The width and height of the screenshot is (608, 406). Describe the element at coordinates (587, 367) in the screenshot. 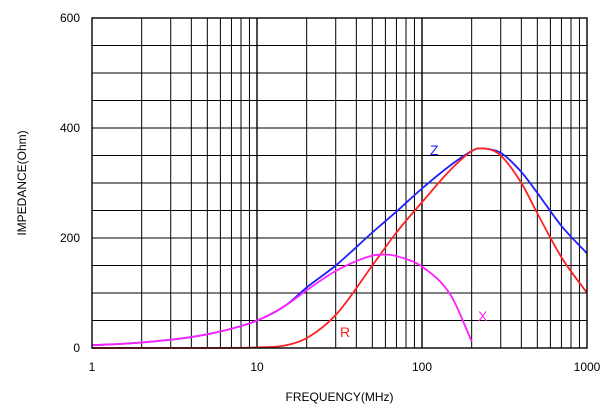

I see `x-tick-label: 1000` at that location.